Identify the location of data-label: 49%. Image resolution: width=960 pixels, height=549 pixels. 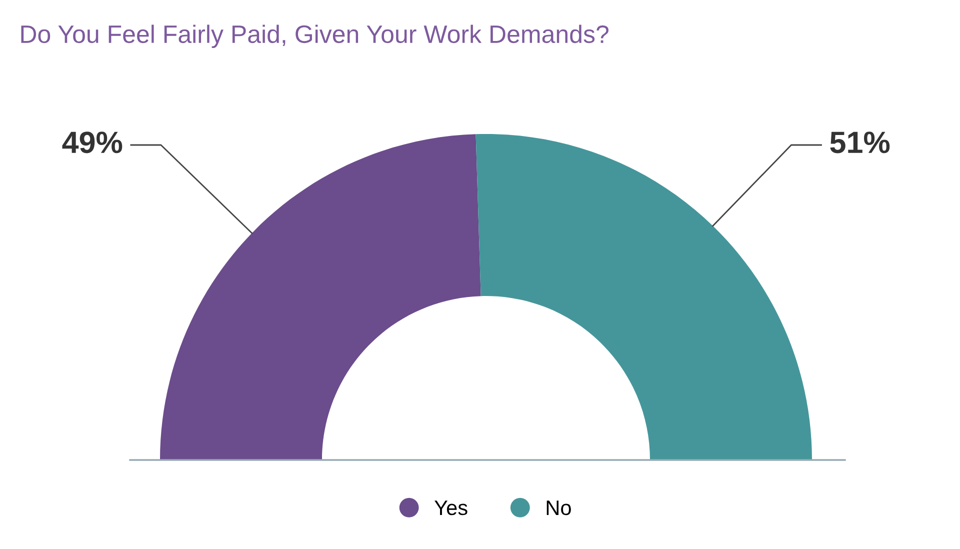
(92, 143).